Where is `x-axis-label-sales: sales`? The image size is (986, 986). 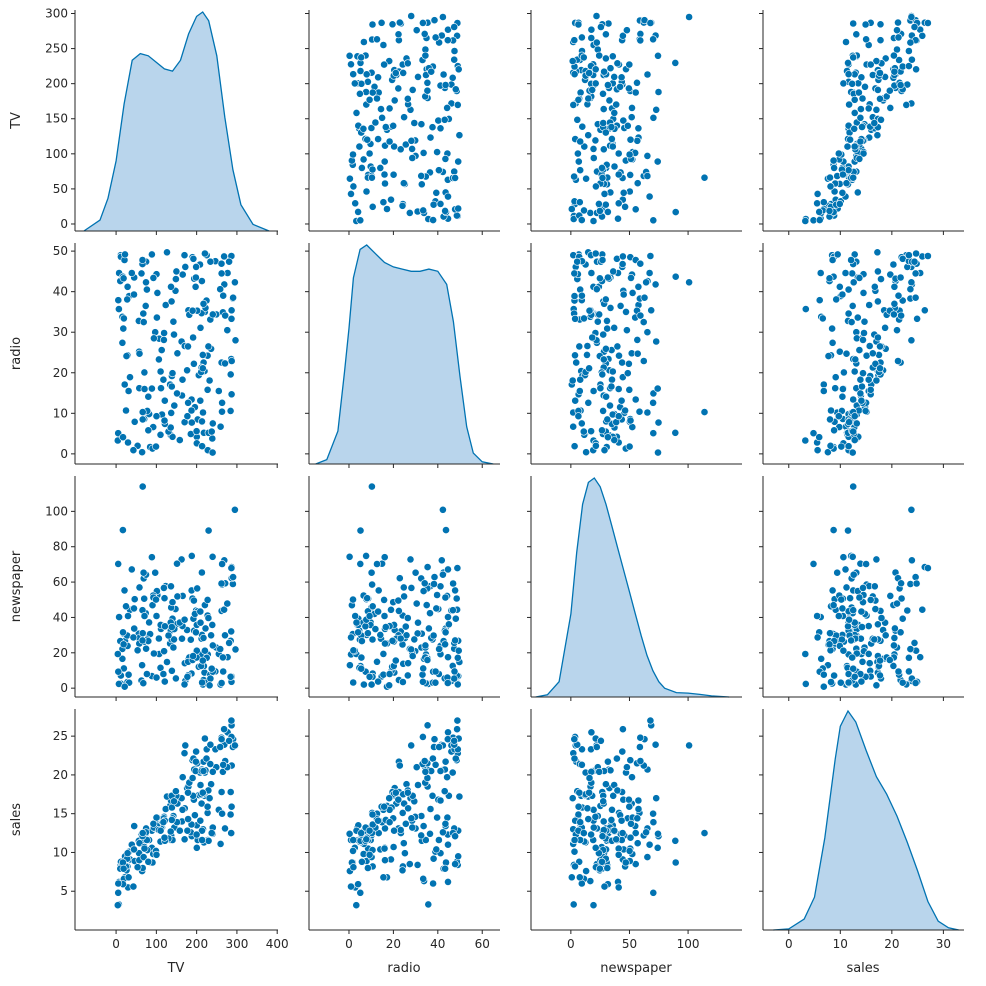
x-axis-label-sales: sales is located at coordinates (862, 968).